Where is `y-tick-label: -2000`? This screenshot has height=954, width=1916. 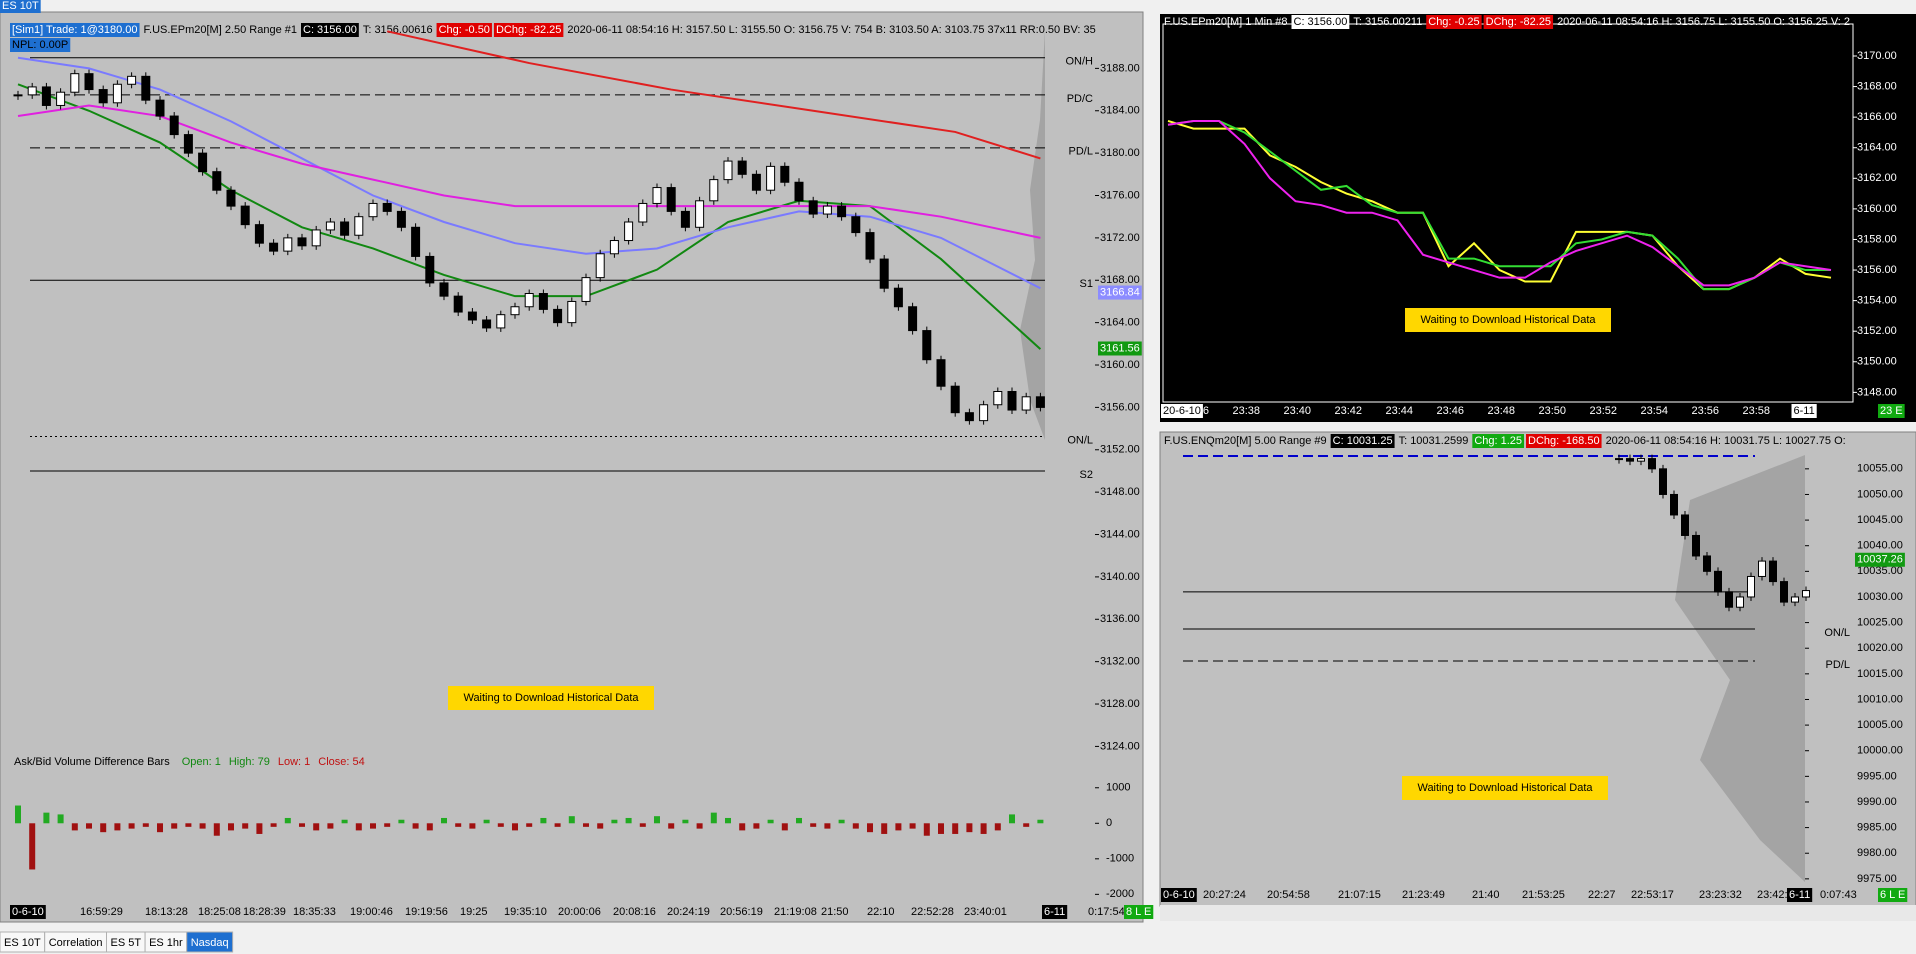 y-tick-label: -2000 is located at coordinates (1120, 894).